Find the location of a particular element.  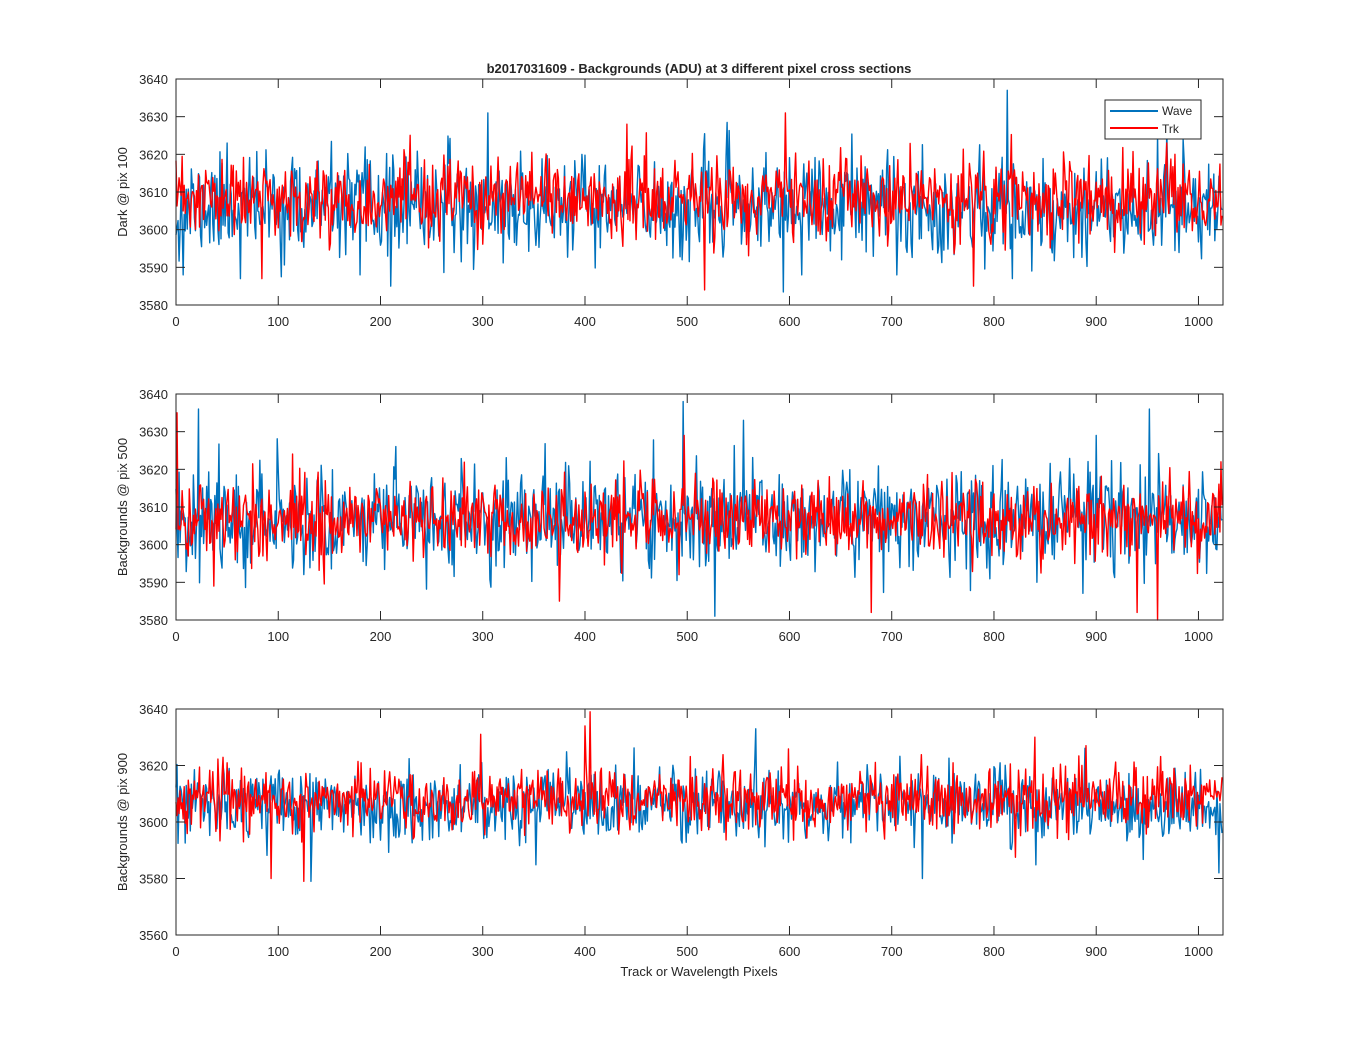

series-layer is located at coordinates (699, 797).